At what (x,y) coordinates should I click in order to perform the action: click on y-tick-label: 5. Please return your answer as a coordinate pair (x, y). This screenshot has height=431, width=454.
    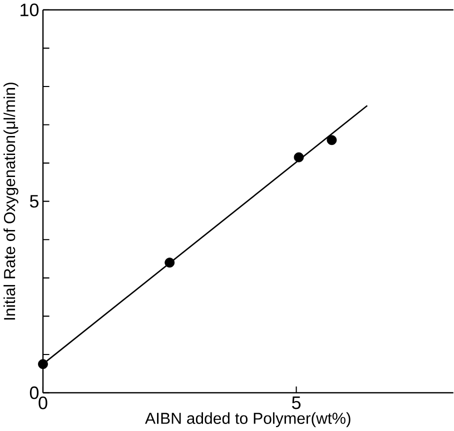
    Looking at the image, I should click on (34, 201).